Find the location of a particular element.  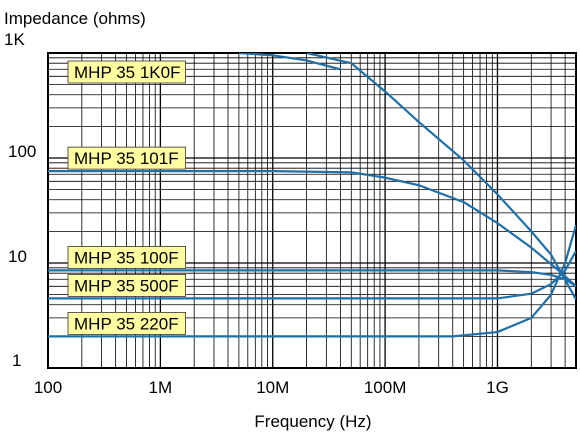

x-tick-label-0: 100 is located at coordinates (48, 387).